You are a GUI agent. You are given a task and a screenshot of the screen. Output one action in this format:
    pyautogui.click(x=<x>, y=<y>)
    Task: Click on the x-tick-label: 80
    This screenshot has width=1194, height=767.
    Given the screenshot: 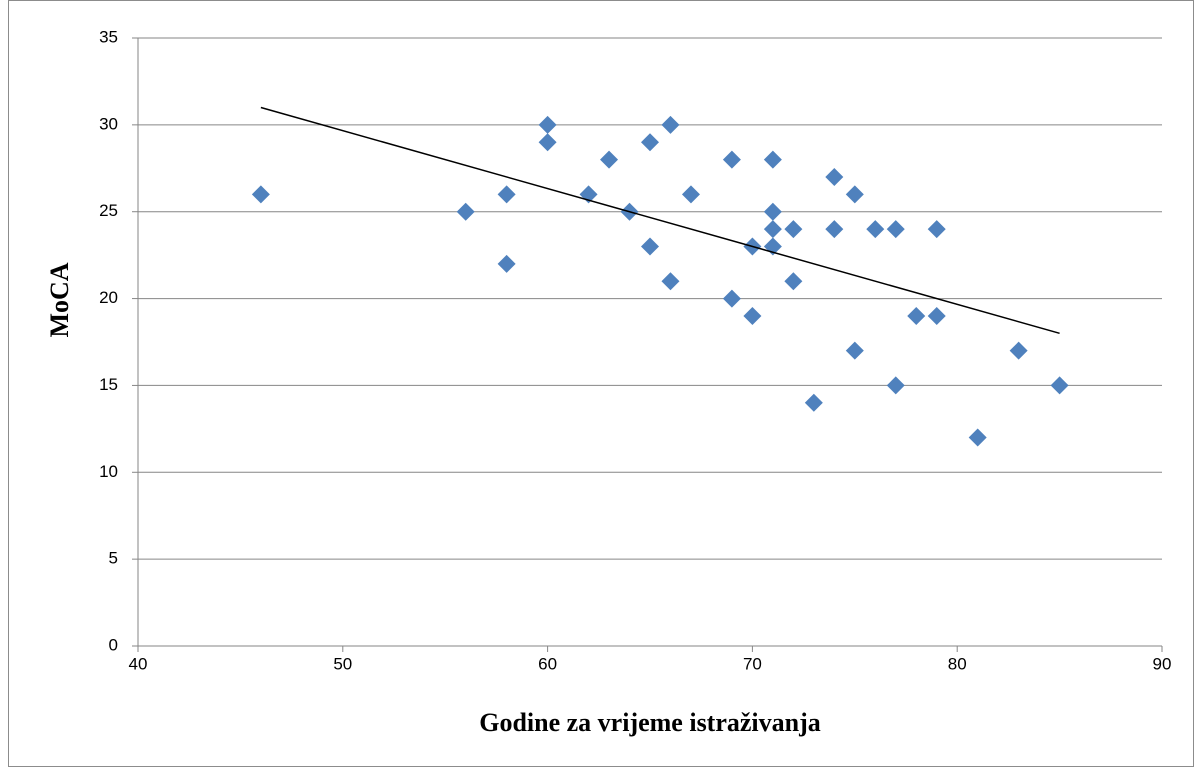 What is the action you would take?
    pyautogui.click(x=957, y=663)
    